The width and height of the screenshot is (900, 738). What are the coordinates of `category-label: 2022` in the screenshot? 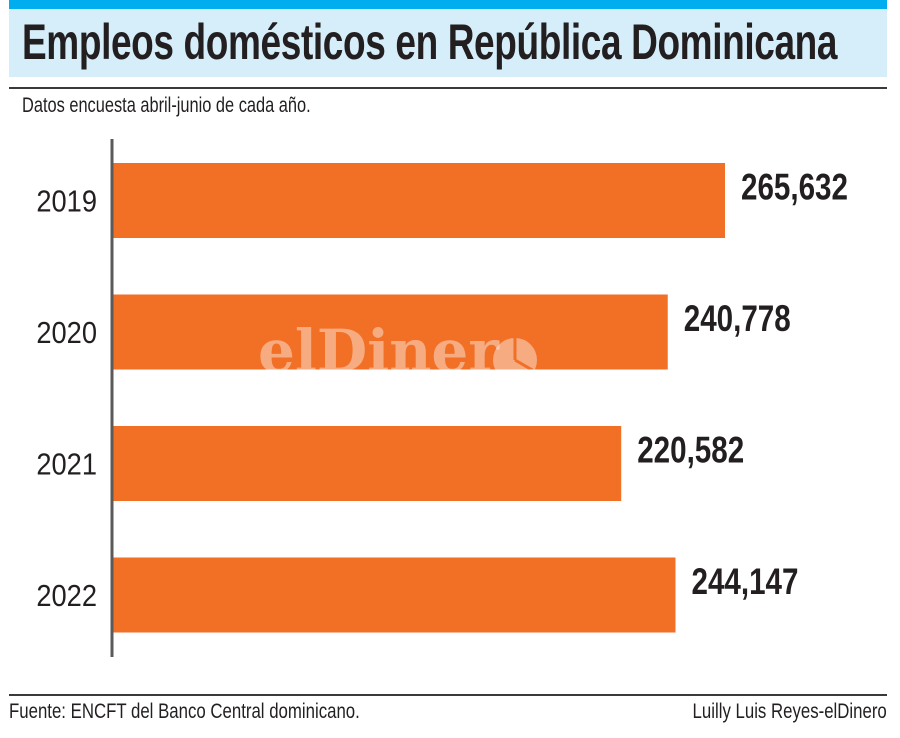 It's located at (66, 596).